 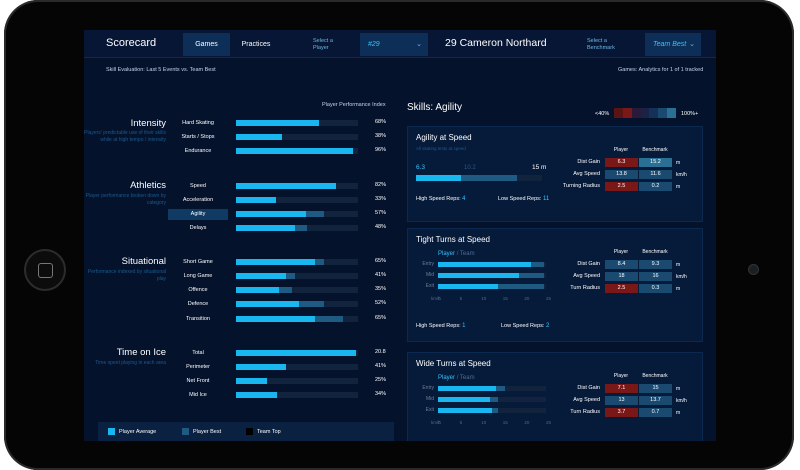 What do you see at coordinates (198, 228) in the screenshot?
I see `metric-label: Delays` at bounding box center [198, 228].